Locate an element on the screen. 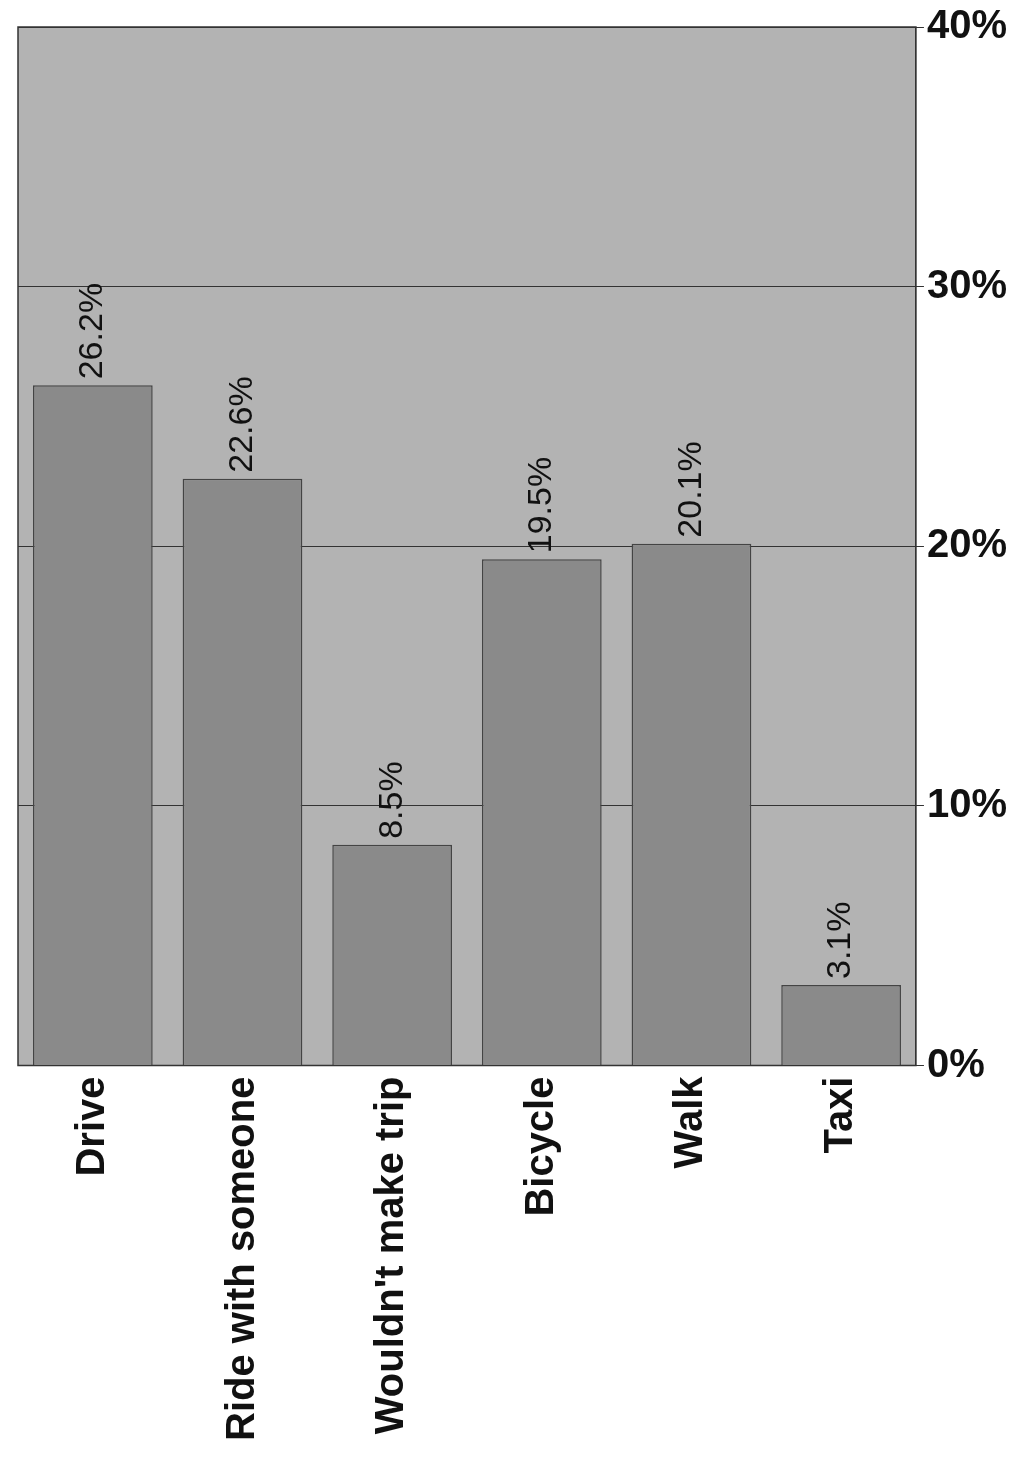  y-tick-label: 20% is located at coordinates (966, 543).